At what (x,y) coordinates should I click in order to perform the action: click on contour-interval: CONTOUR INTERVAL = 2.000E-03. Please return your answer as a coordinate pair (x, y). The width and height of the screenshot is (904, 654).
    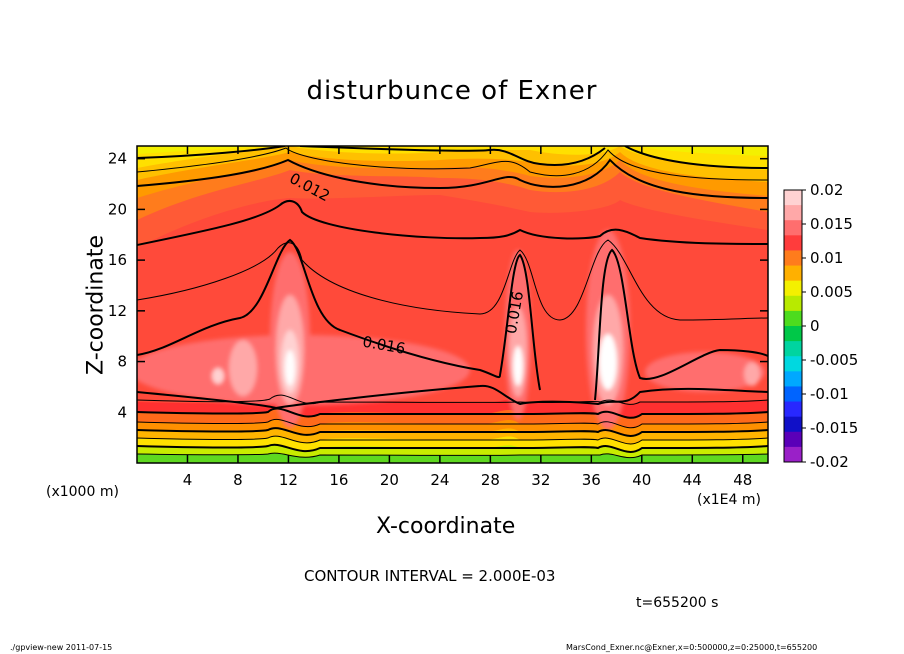
    Looking at the image, I should click on (430, 576).